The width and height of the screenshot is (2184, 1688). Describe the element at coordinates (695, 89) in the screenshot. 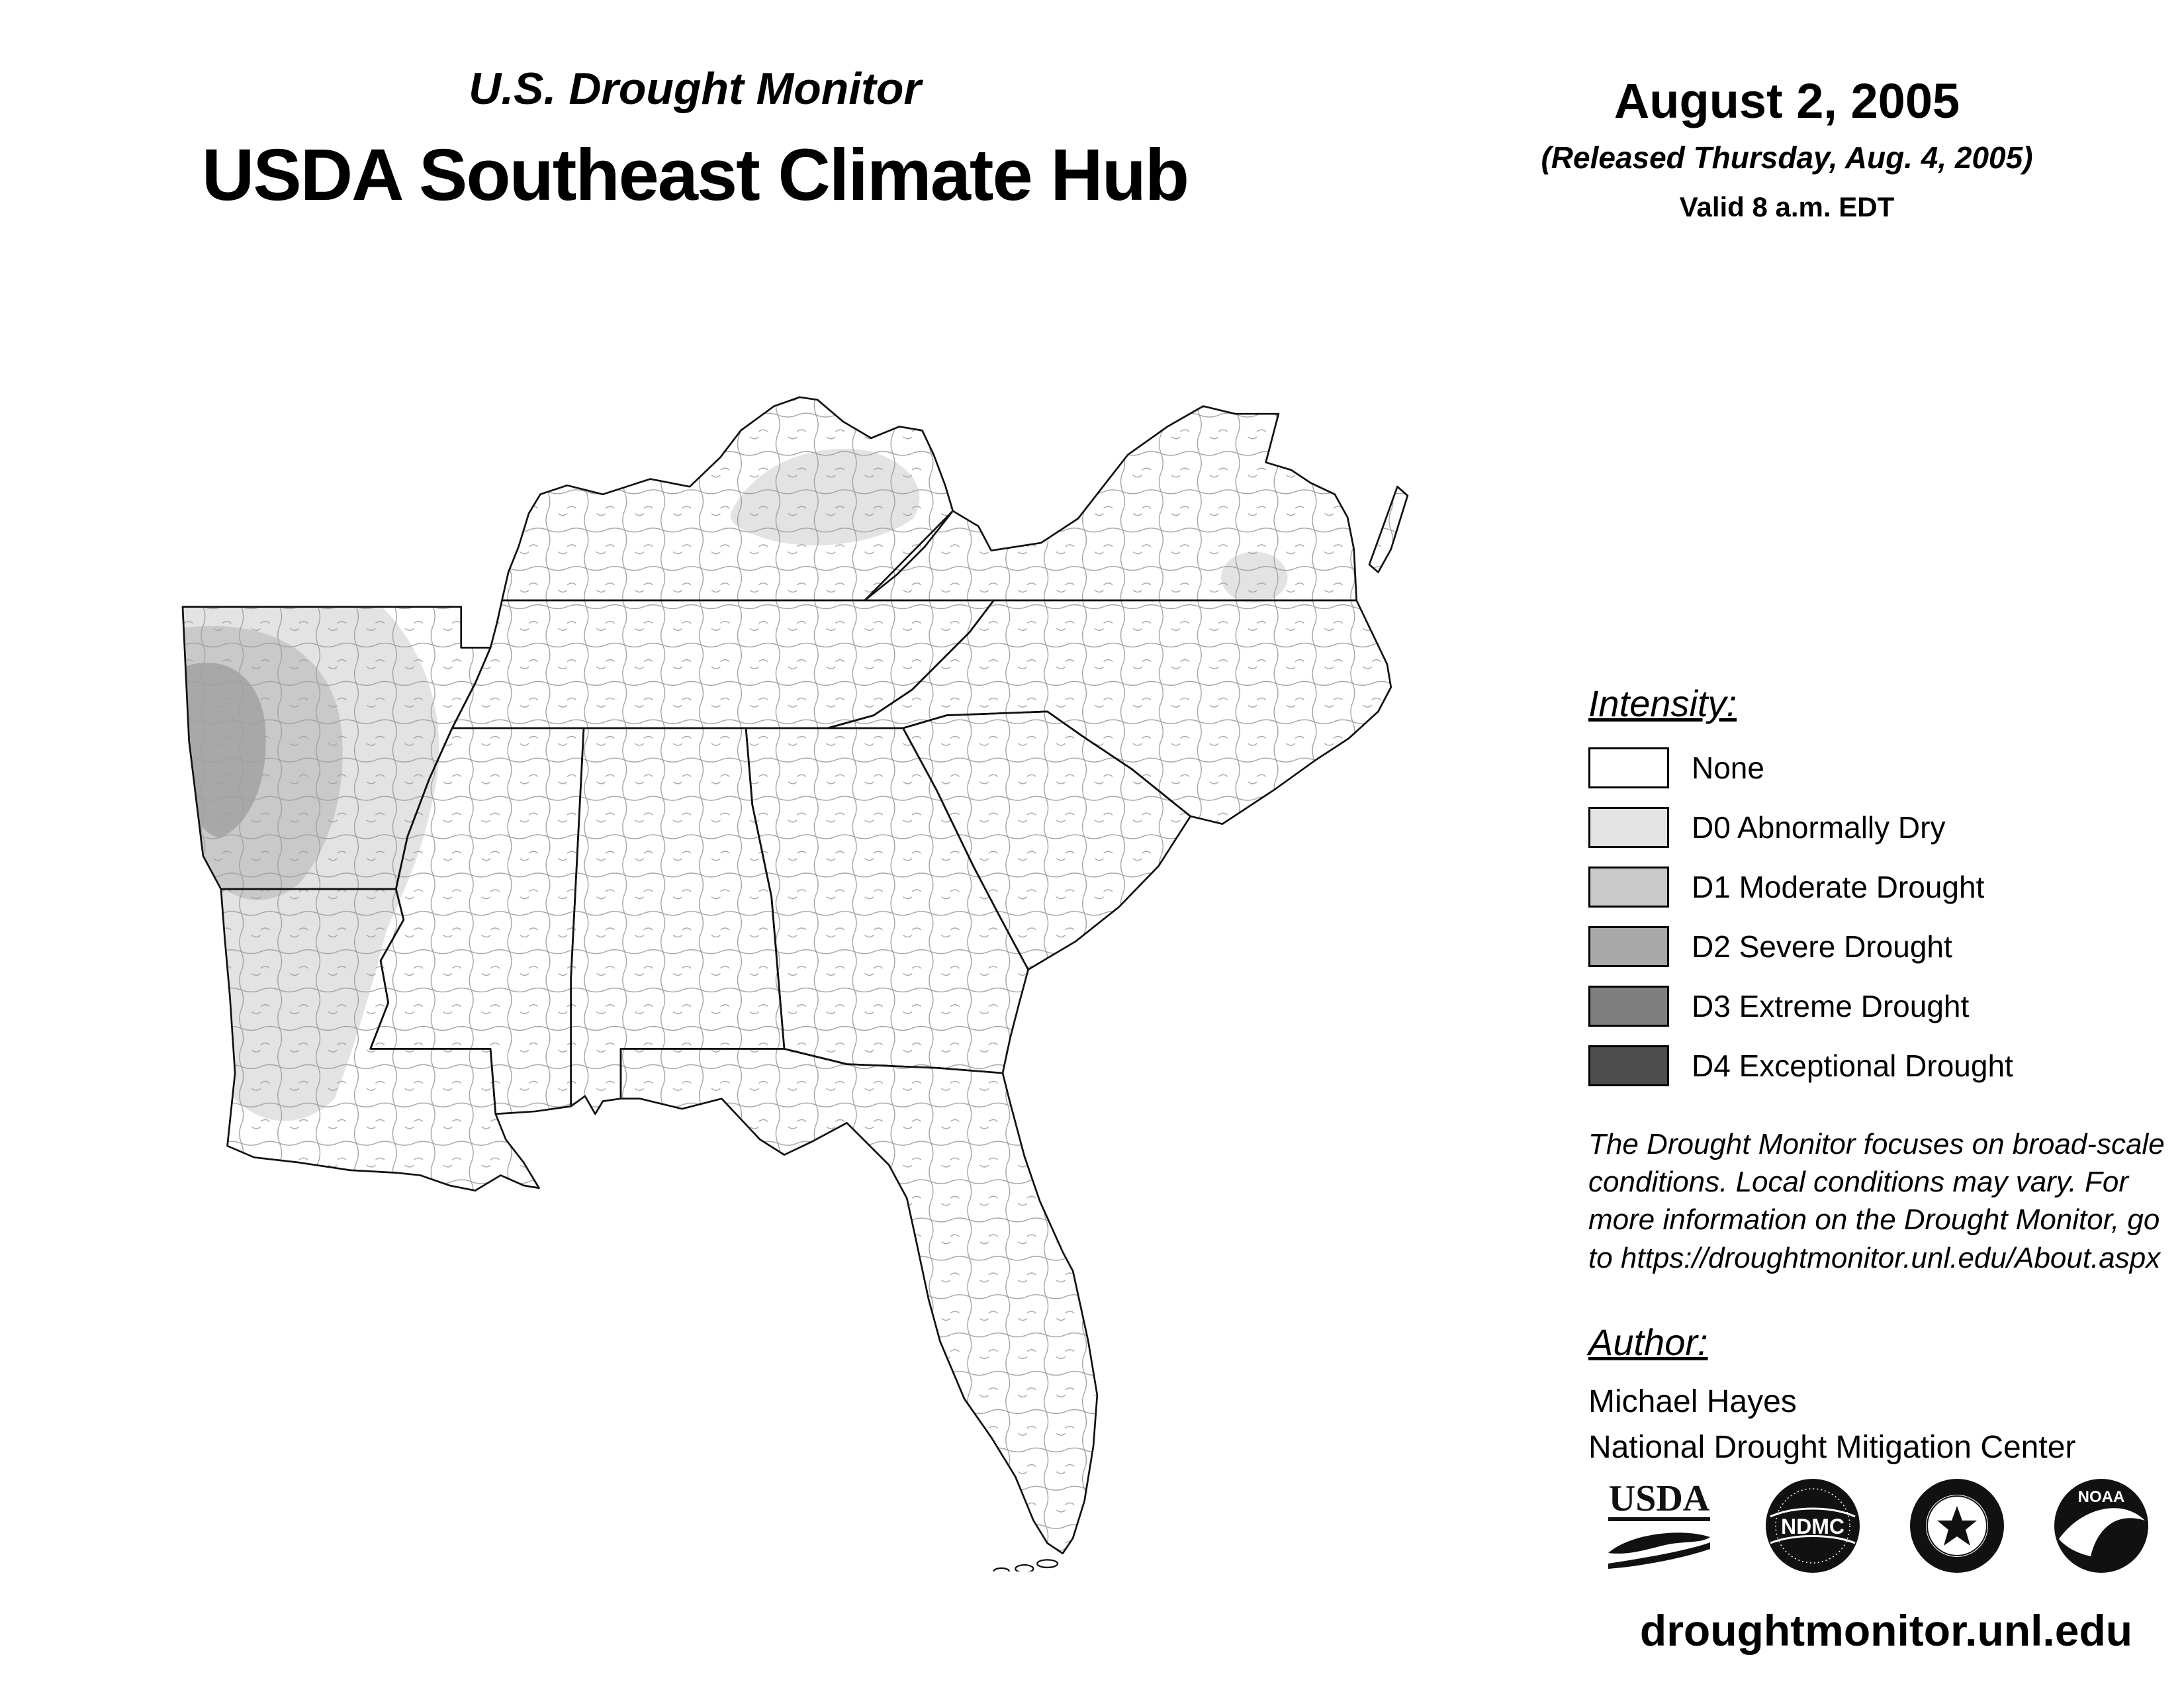

I see `report-subtitle: U.S. Drought Monitor` at that location.